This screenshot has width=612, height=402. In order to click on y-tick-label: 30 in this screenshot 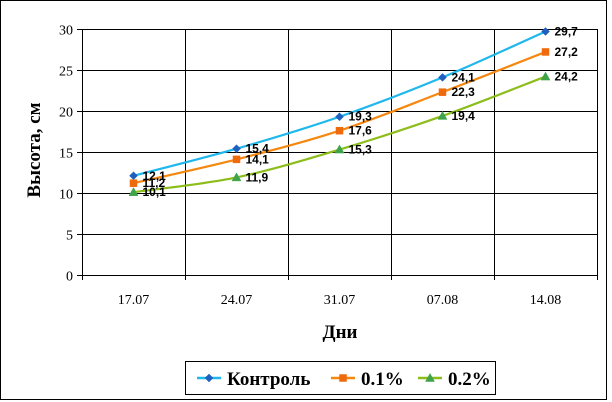, I will do `click(66, 31)`.